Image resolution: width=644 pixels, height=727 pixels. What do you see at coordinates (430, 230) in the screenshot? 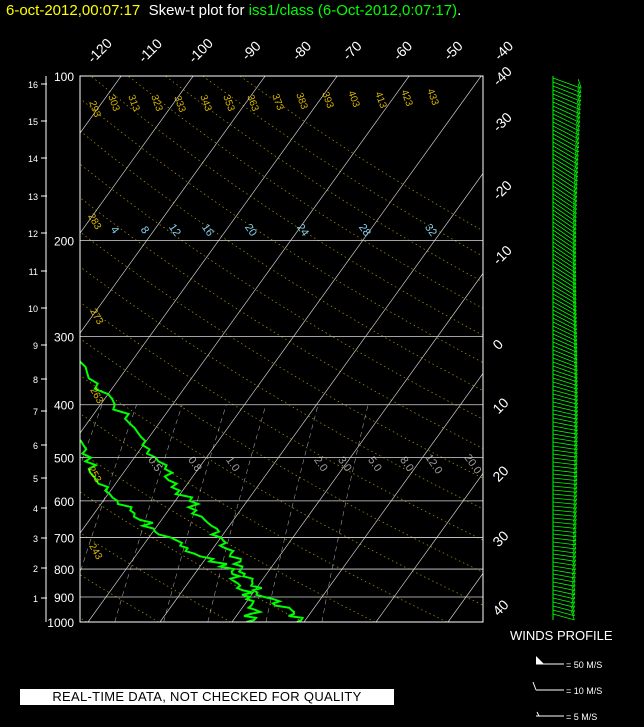
I see `mixing-ratio-label: 32` at bounding box center [430, 230].